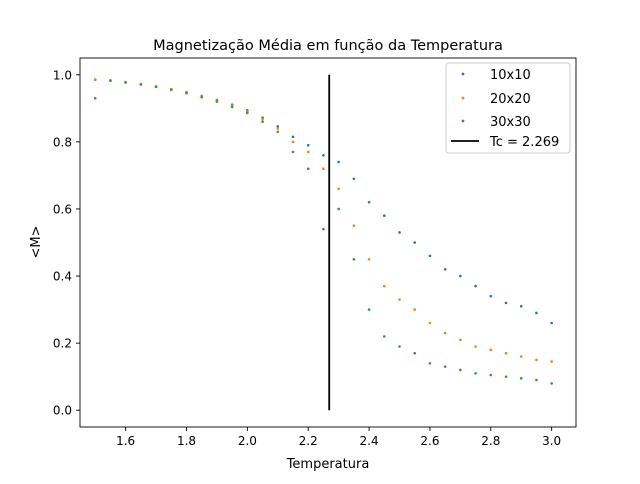 Image resolution: width=640 pixels, height=484 pixels. I want to click on legend-label-10x10: 10x10, so click(510, 75).